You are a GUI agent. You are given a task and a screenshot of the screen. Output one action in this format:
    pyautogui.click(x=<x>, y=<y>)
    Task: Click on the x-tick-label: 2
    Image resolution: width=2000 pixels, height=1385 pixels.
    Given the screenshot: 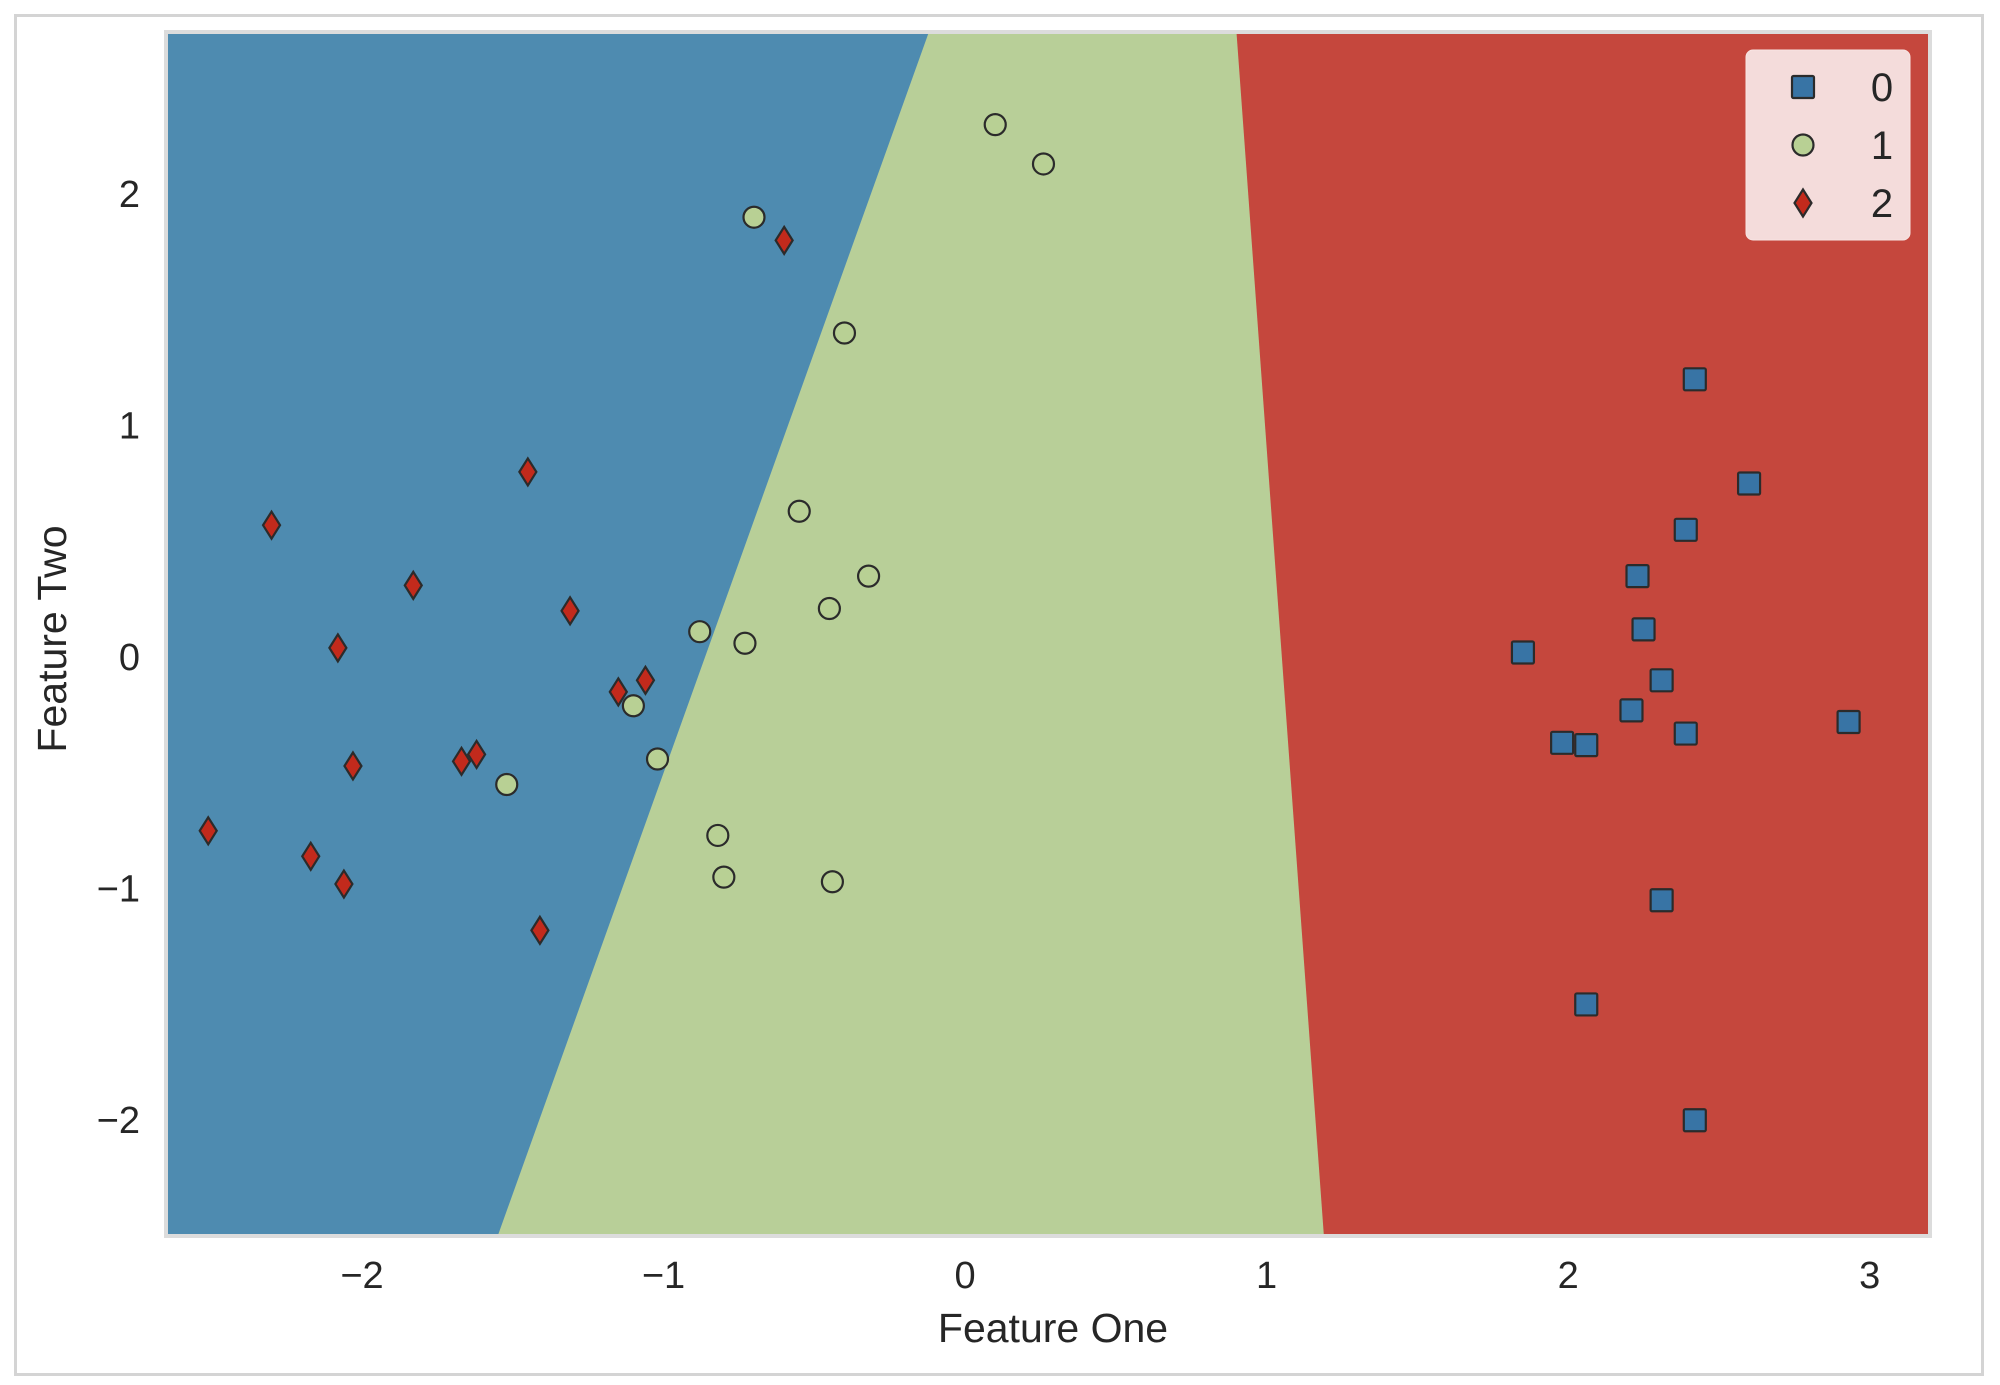 What is the action you would take?
    pyautogui.click(x=1568, y=1276)
    